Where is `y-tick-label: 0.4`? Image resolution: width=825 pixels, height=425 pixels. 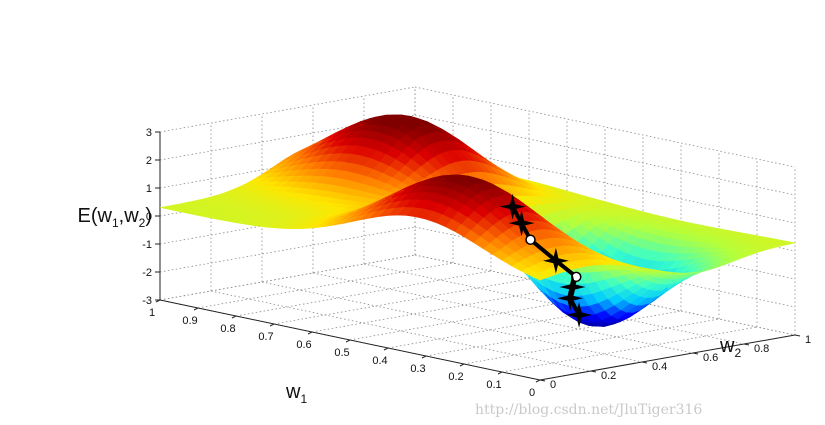
y-tick-label: 0.4 is located at coordinates (659, 367).